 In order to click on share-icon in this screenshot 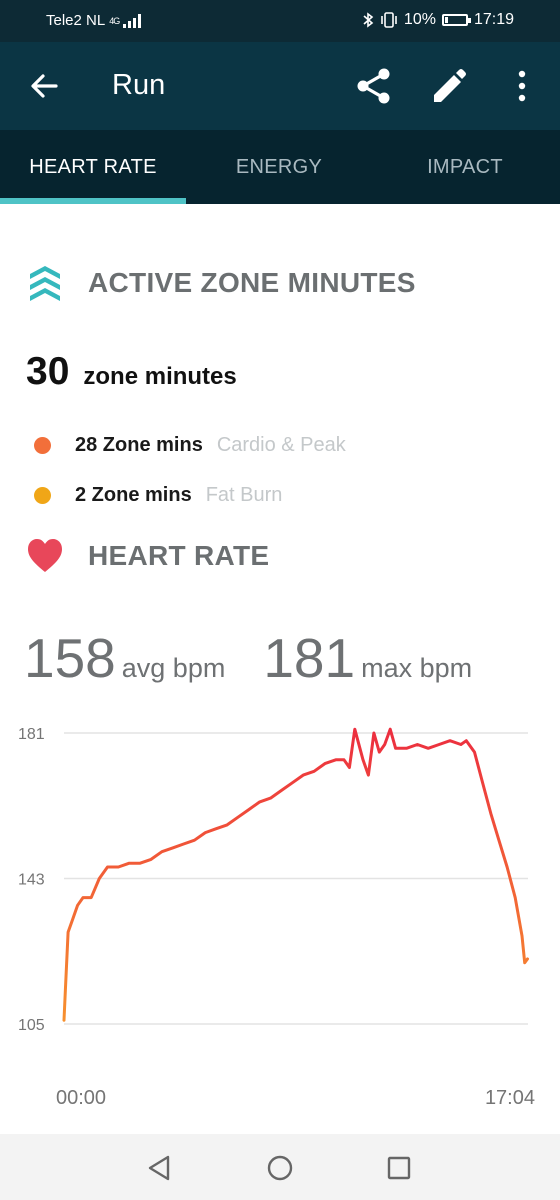, I will do `click(374, 86)`.